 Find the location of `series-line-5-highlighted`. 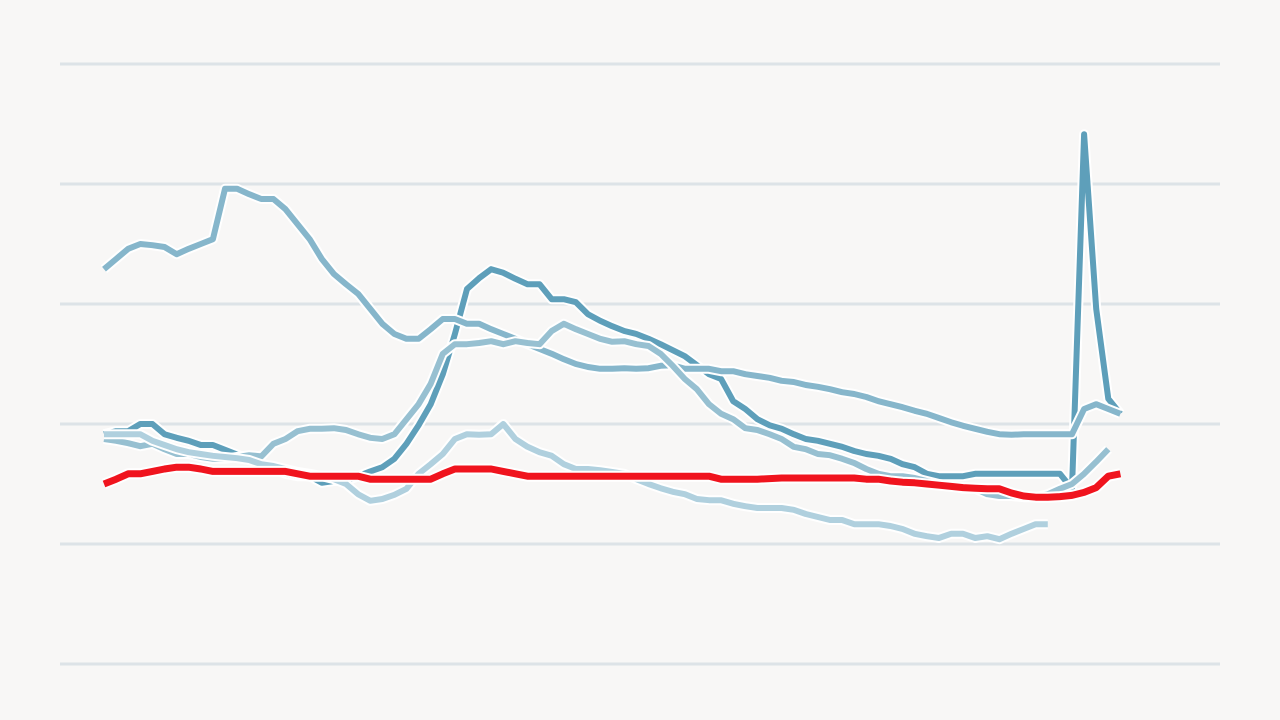

series-line-5-highlighted is located at coordinates (612, 482).